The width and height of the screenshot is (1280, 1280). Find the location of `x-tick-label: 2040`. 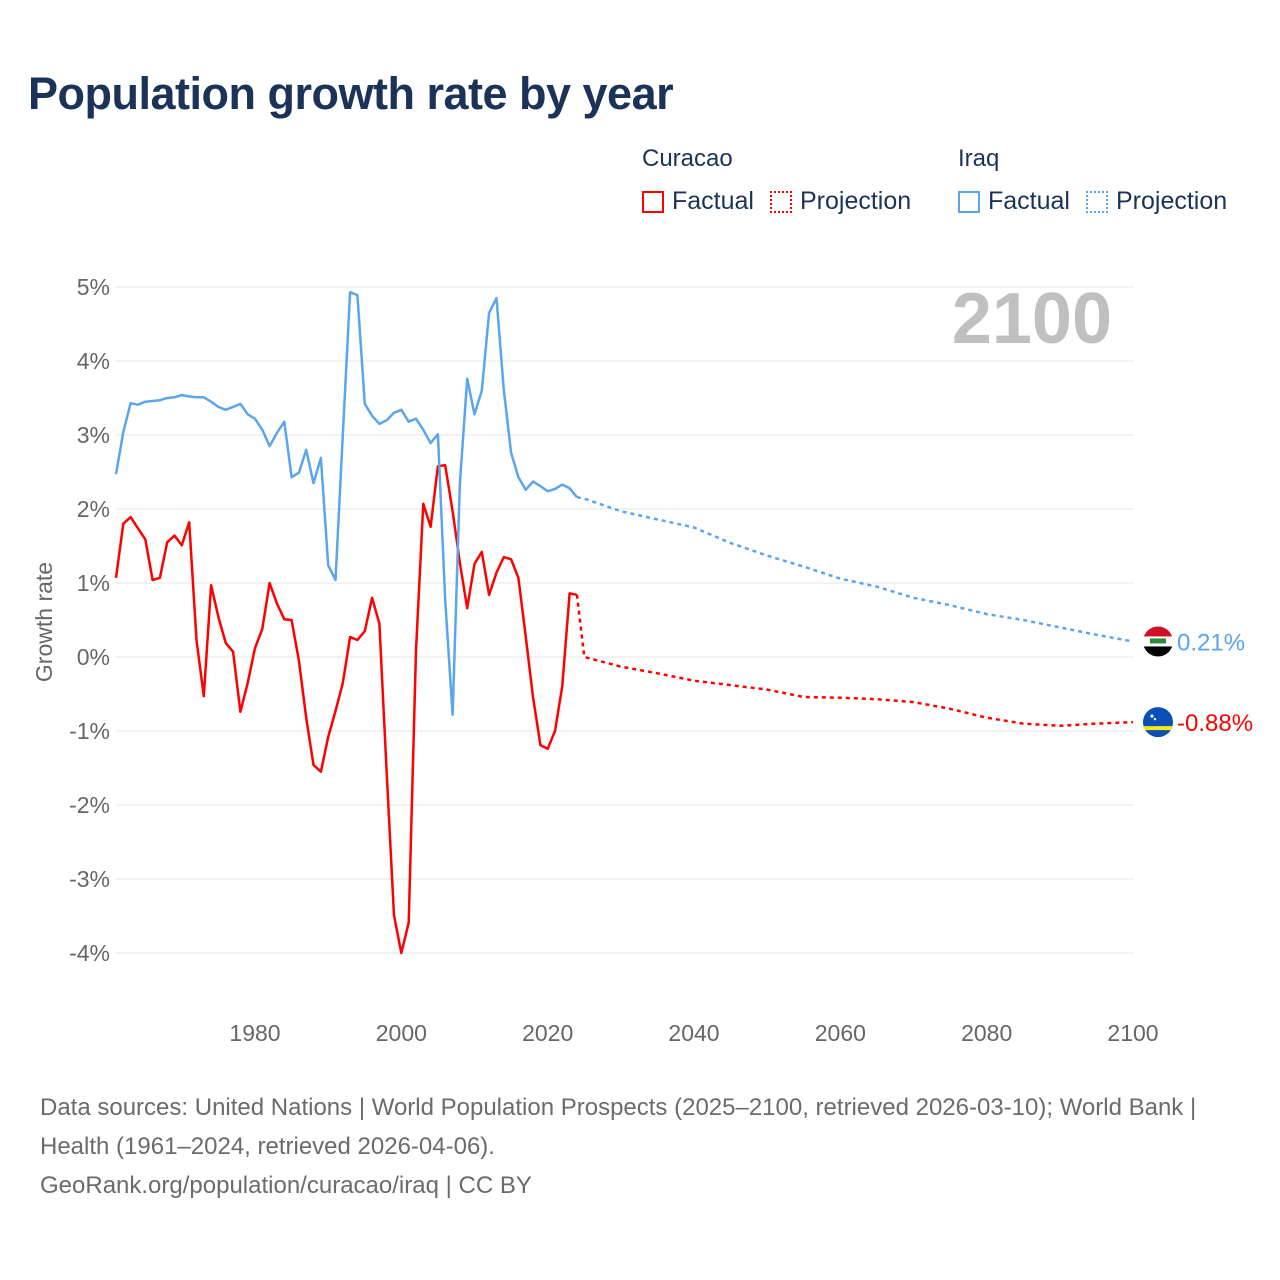

x-tick-label: 2040 is located at coordinates (693, 1033).